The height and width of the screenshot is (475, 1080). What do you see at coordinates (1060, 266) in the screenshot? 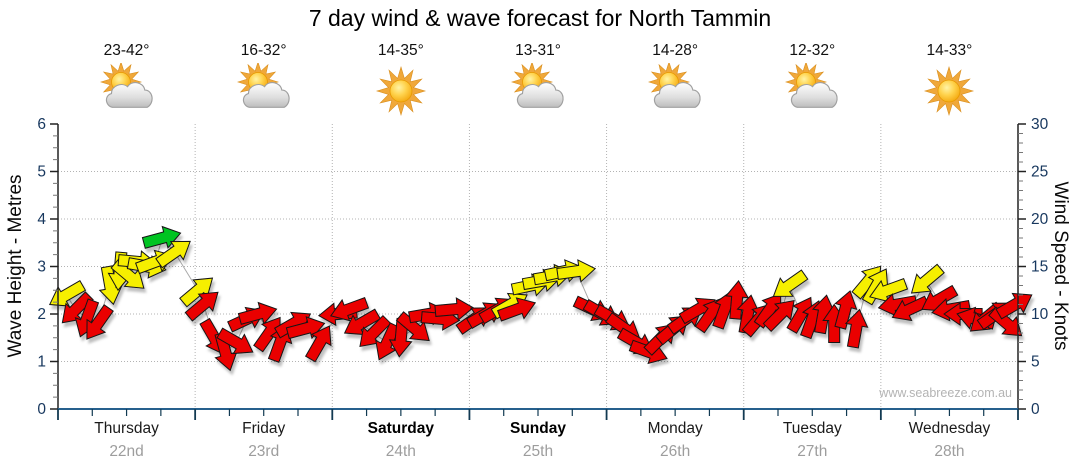
I see `right-axis-title: Wind Speed - Knots` at bounding box center [1060, 266].